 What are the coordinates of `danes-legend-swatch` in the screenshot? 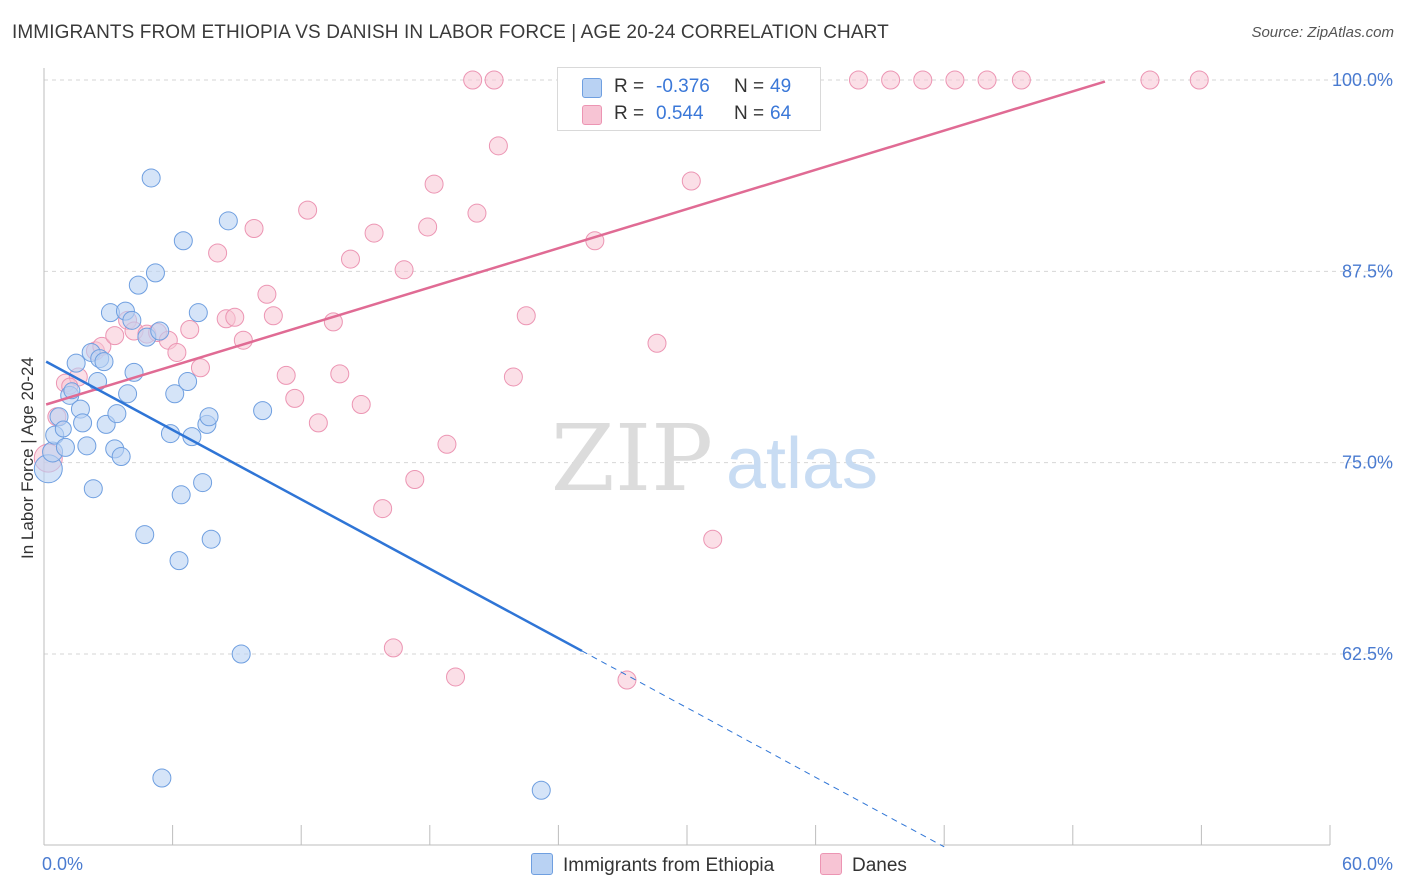 It's located at (831, 864).